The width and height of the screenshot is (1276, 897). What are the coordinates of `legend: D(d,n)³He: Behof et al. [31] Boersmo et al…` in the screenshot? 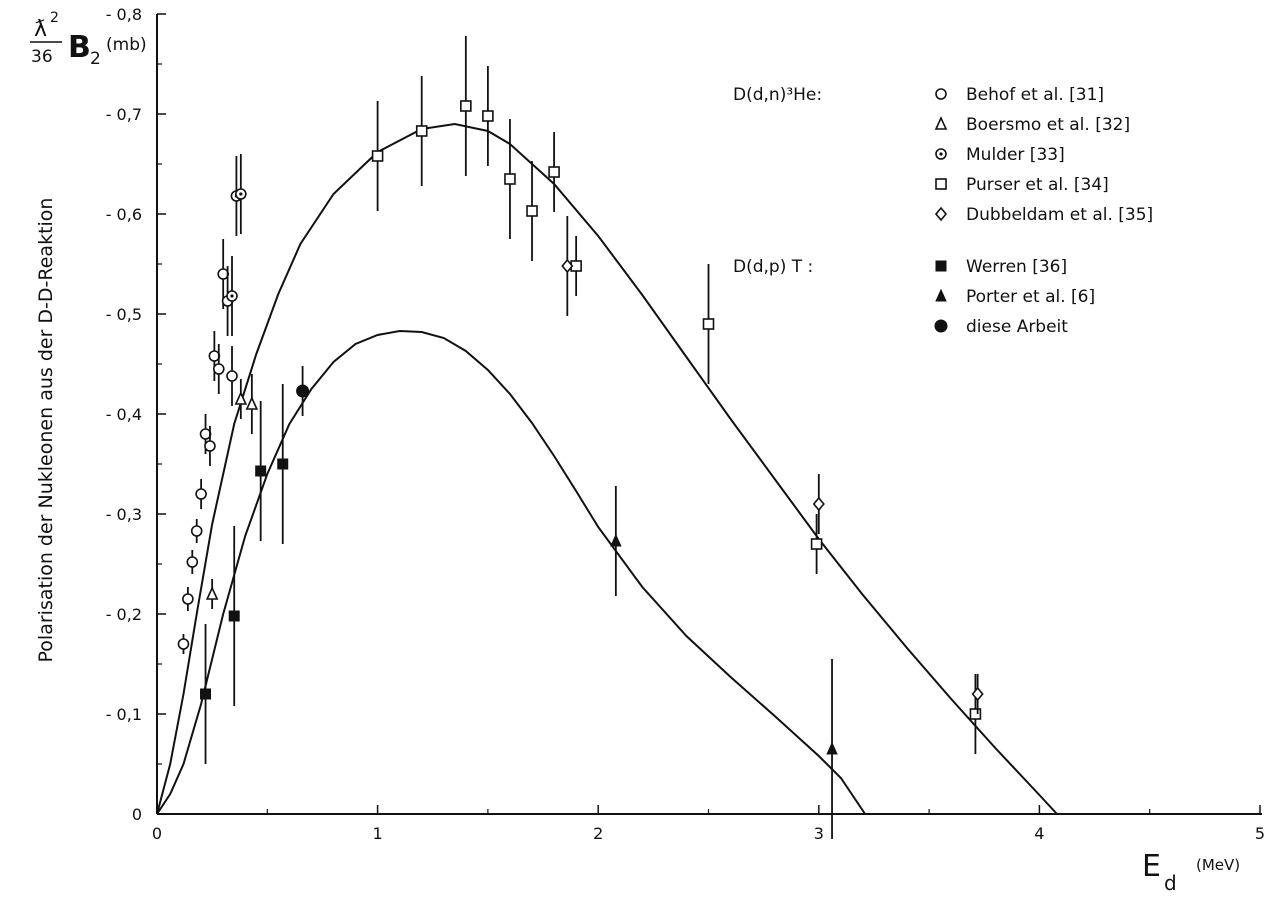 It's located at (943, 211).